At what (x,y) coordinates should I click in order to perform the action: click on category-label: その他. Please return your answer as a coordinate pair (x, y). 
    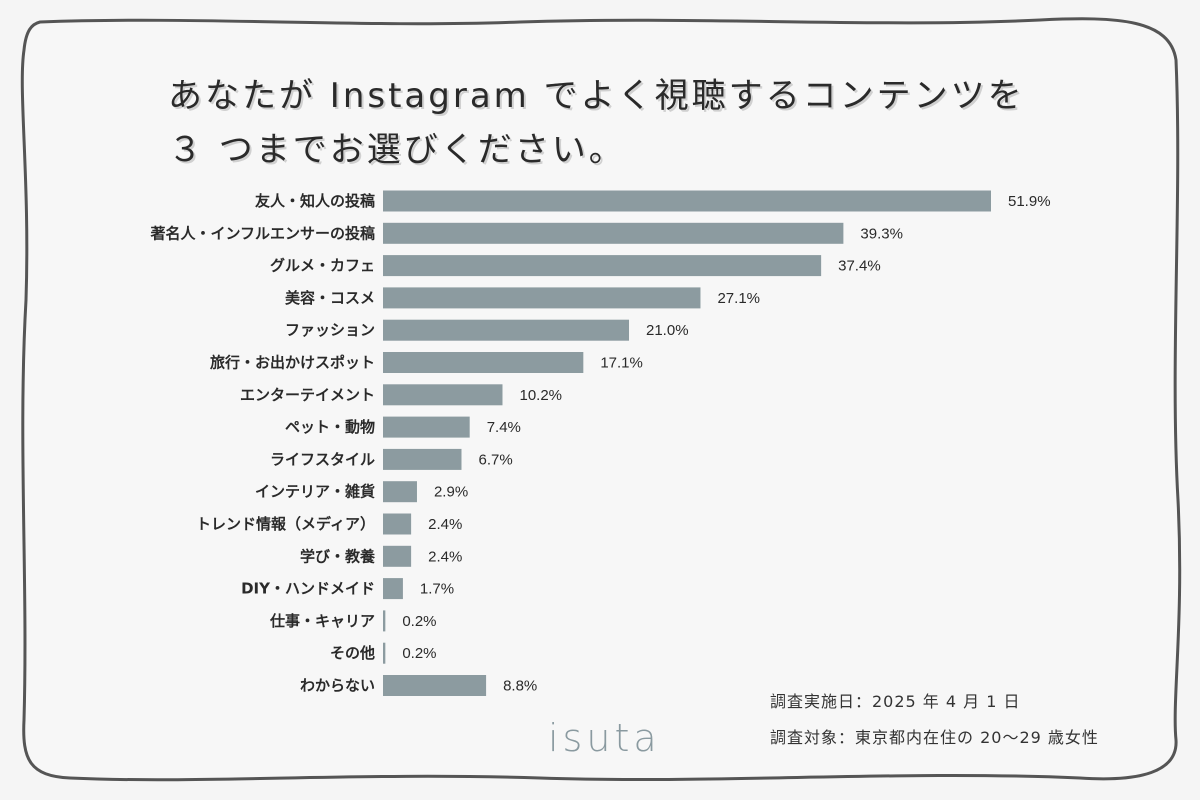
    Looking at the image, I should click on (352, 653).